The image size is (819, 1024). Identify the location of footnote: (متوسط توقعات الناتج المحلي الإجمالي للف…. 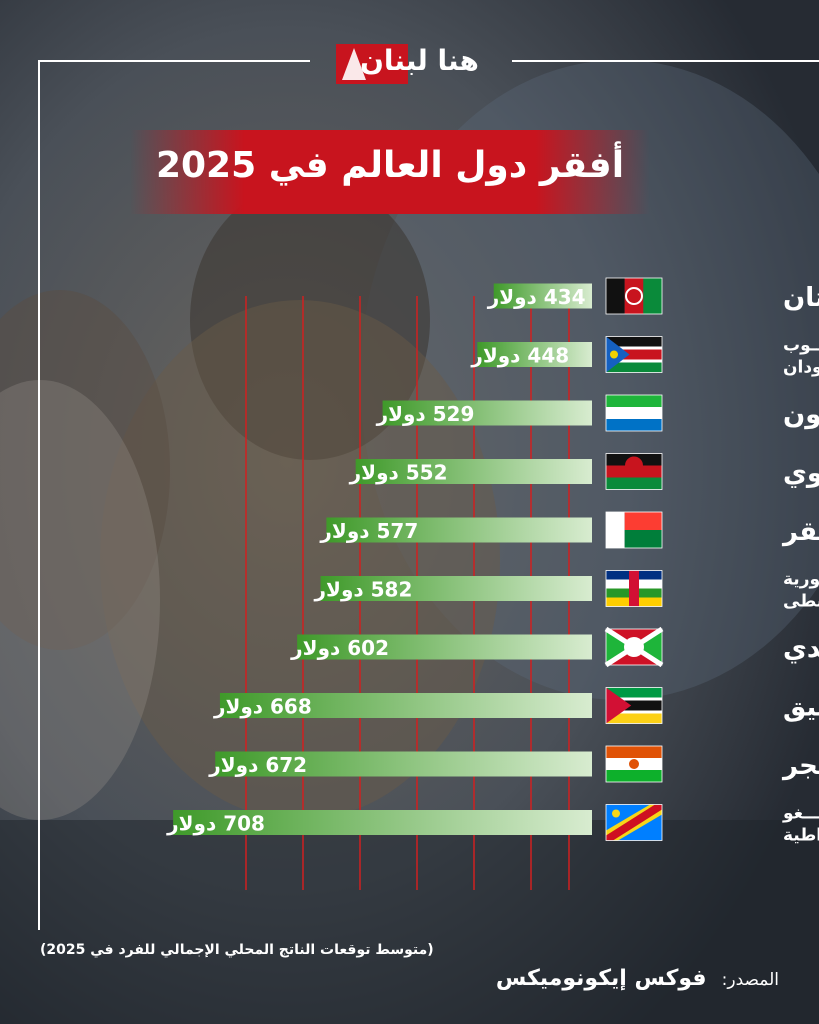
(237, 950).